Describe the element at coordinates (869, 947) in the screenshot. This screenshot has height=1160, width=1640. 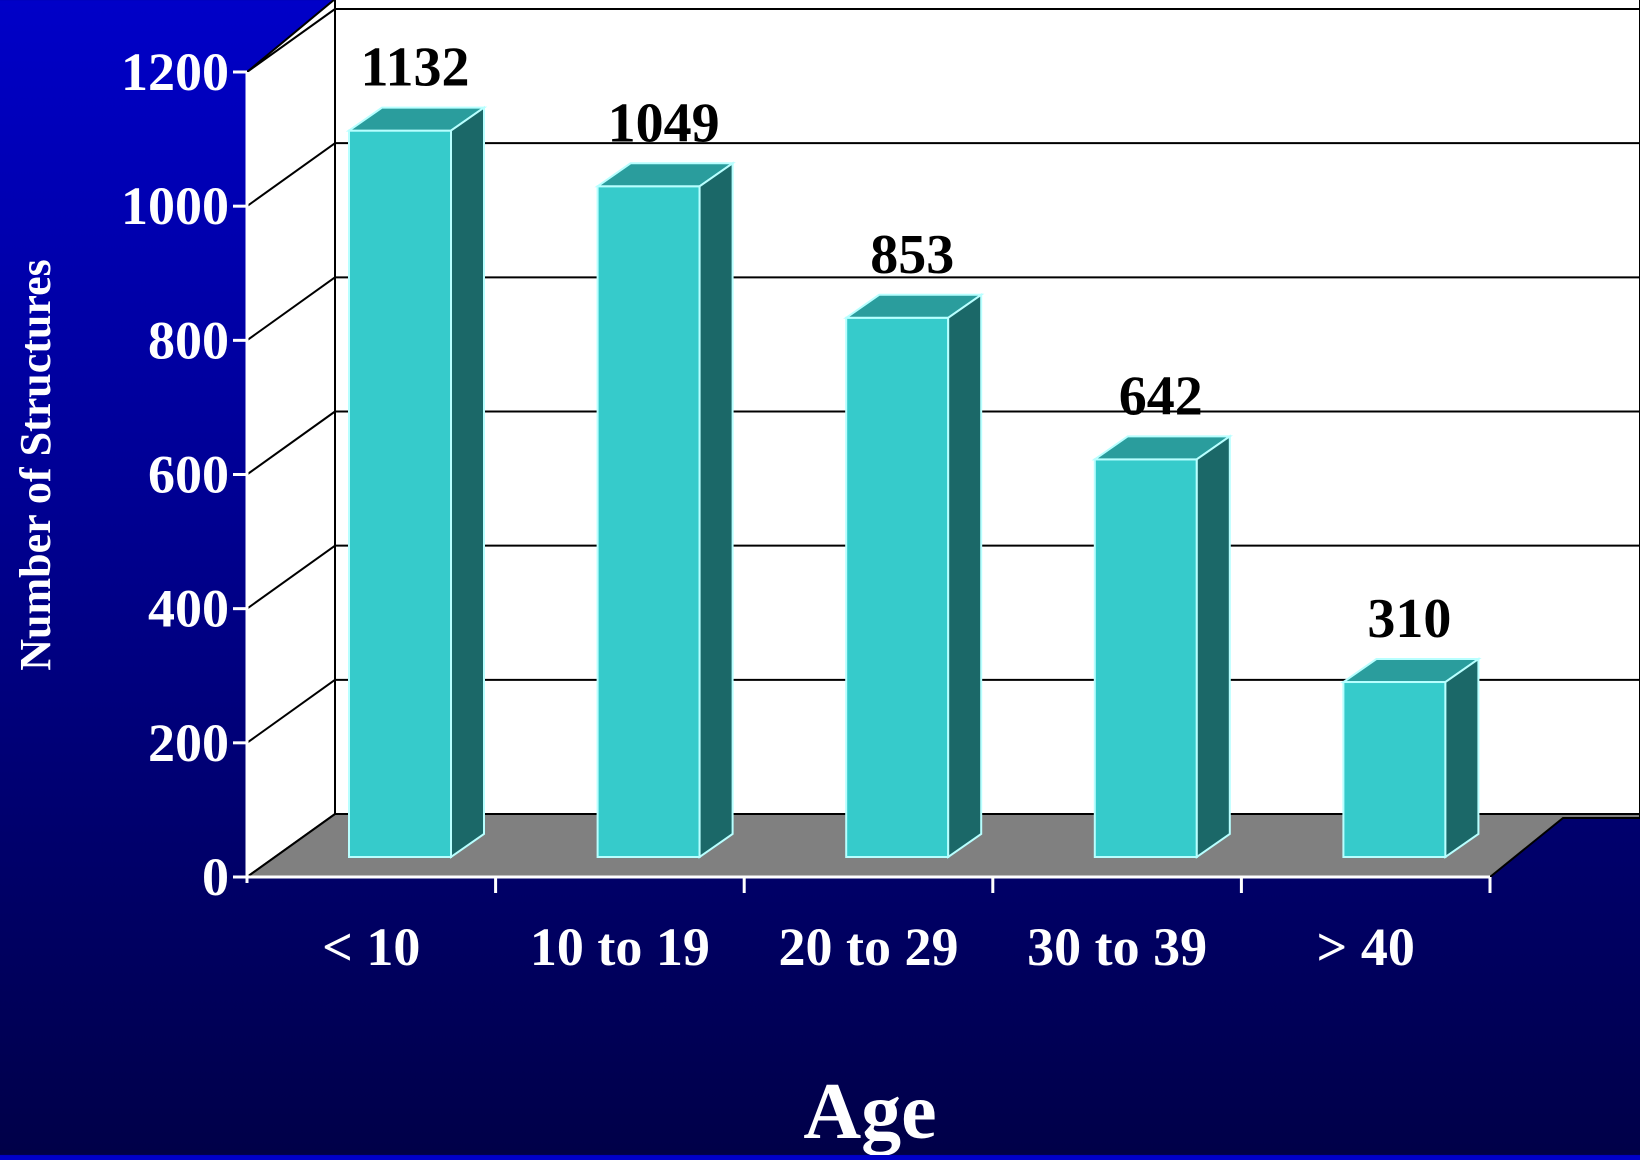
I see `x-tick-label: 20 to 29` at that location.